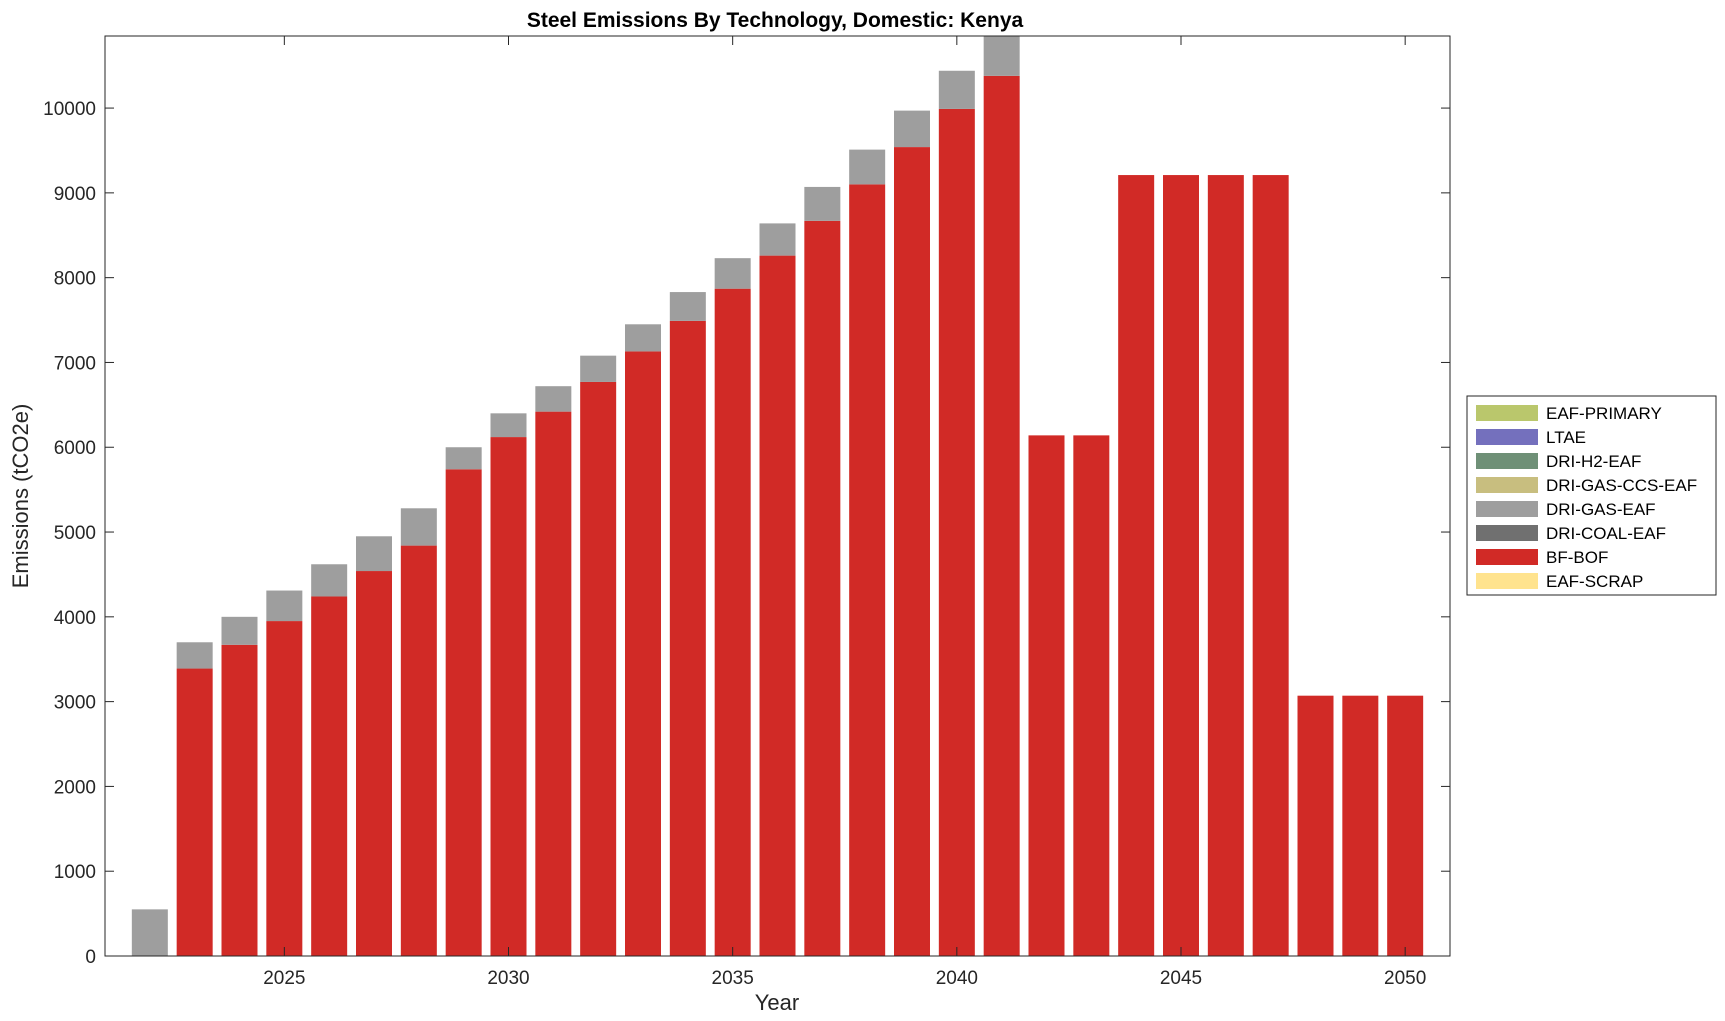 Image resolution: width=1725 pixels, height=1021 pixels. What do you see at coordinates (1566, 437) in the screenshot?
I see `legend-label-ltae: LTAE` at bounding box center [1566, 437].